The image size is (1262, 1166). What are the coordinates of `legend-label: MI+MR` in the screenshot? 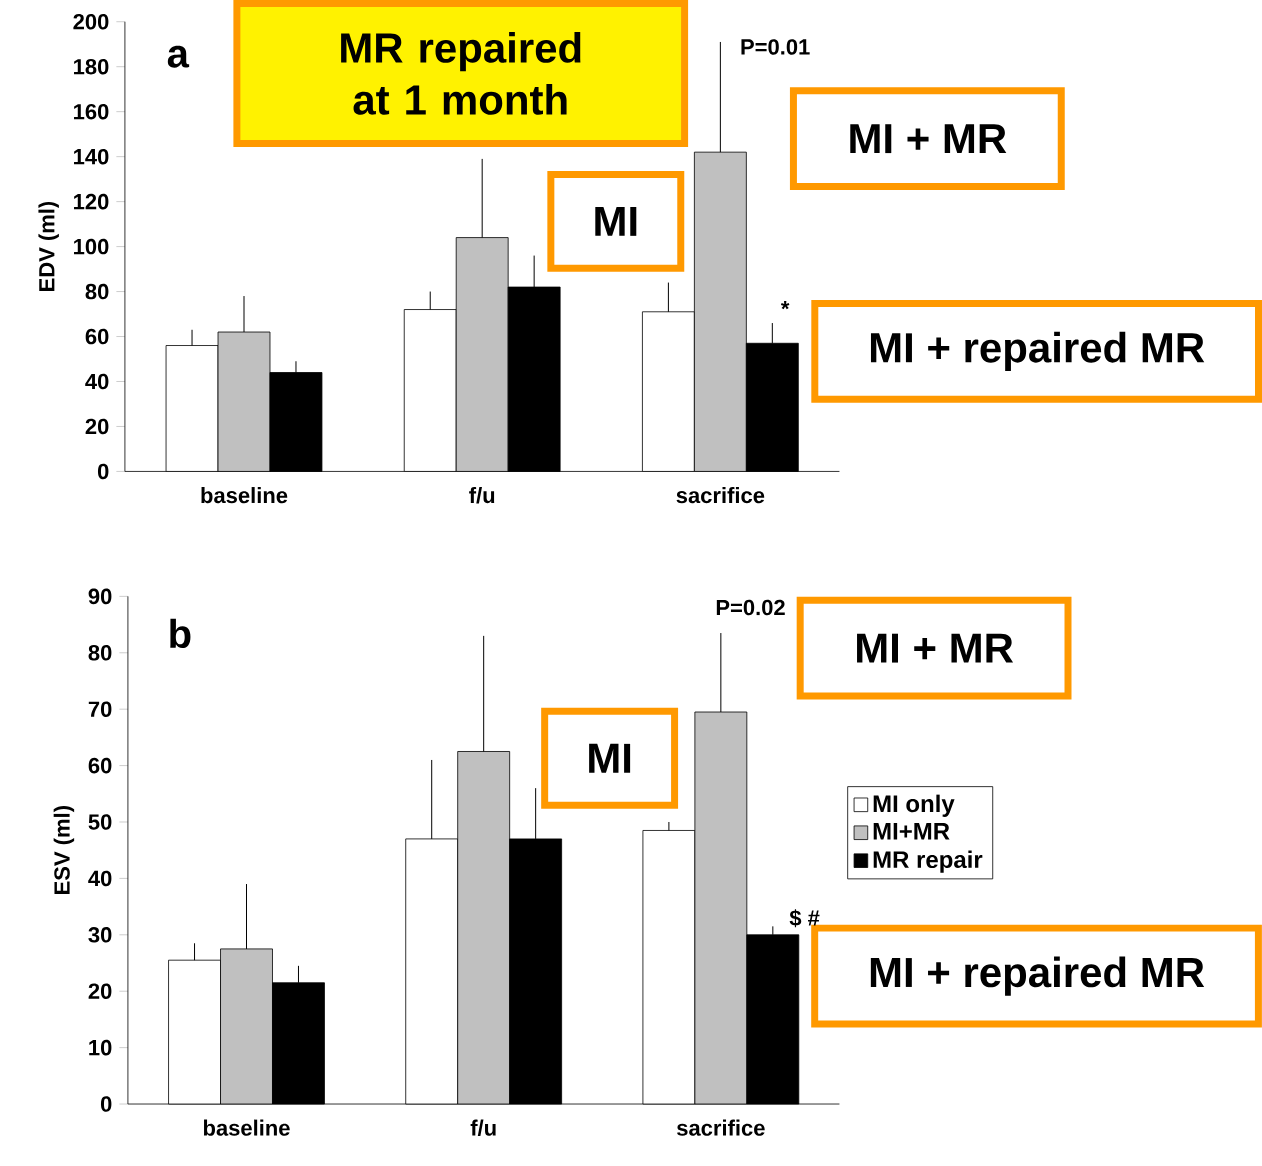 It's located at (911, 831).